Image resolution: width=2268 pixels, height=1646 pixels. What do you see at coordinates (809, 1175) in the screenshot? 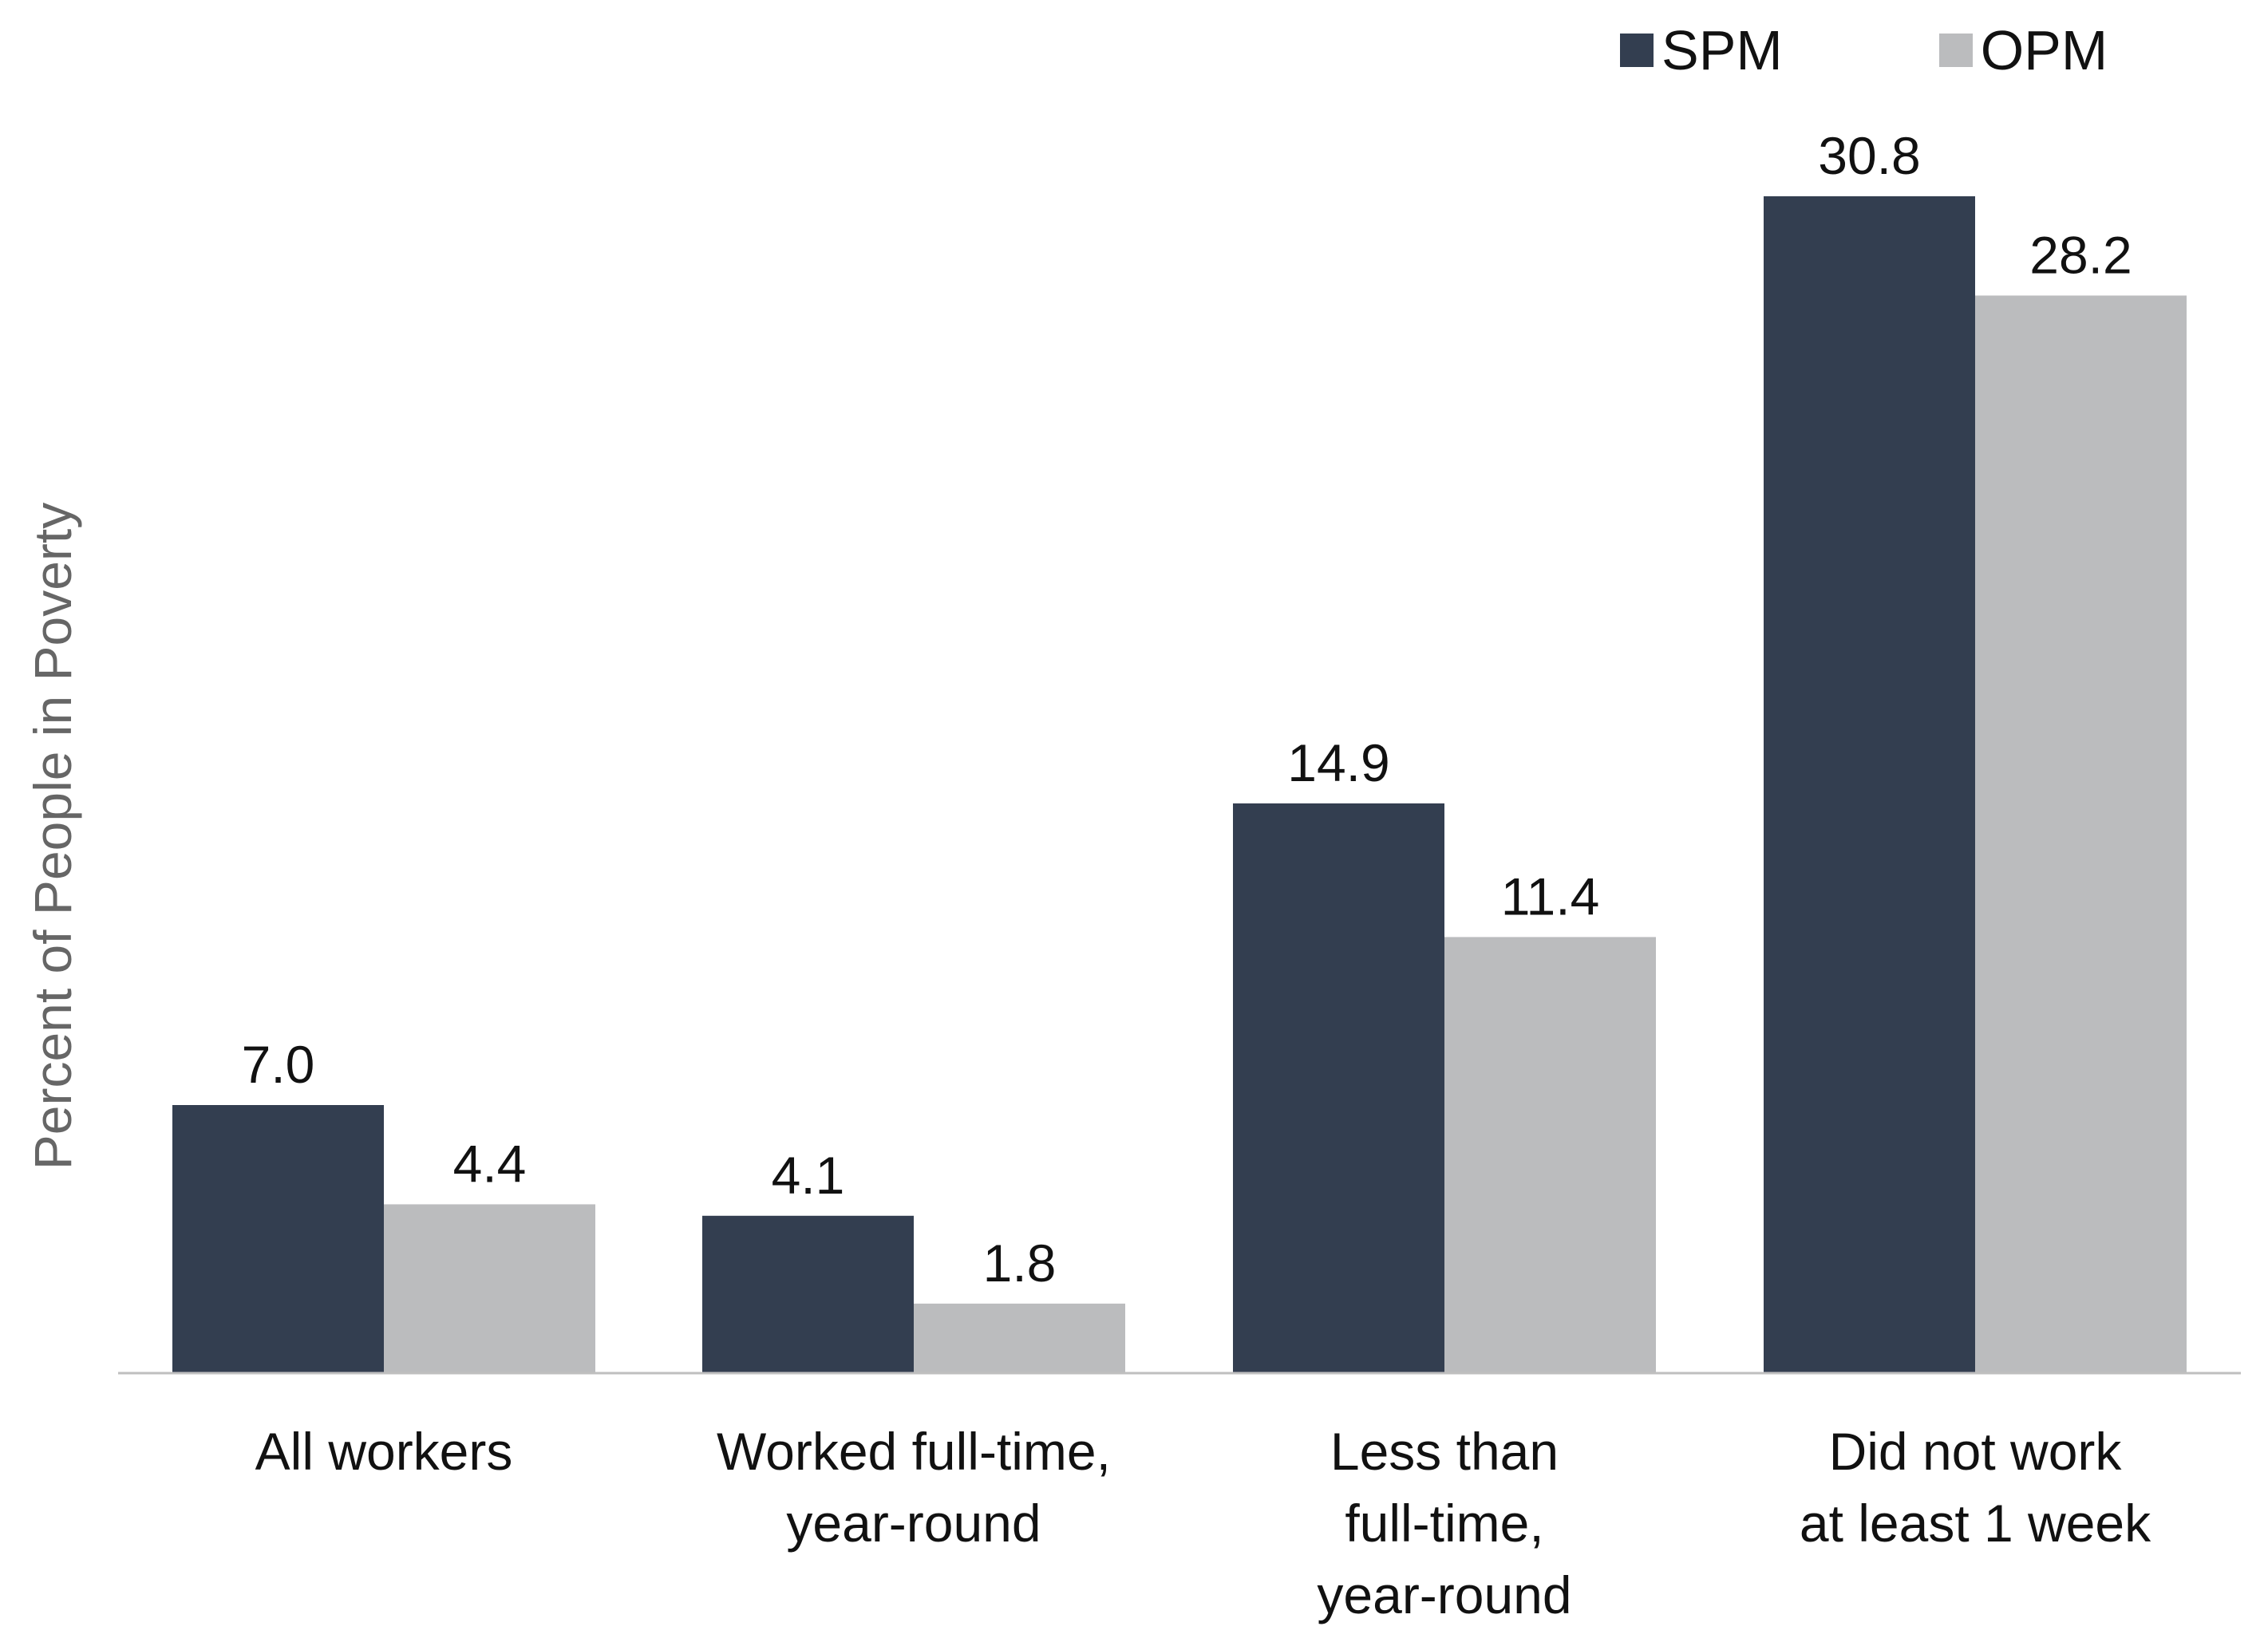
I see `data-label-spm-1: 4.1` at bounding box center [809, 1175].